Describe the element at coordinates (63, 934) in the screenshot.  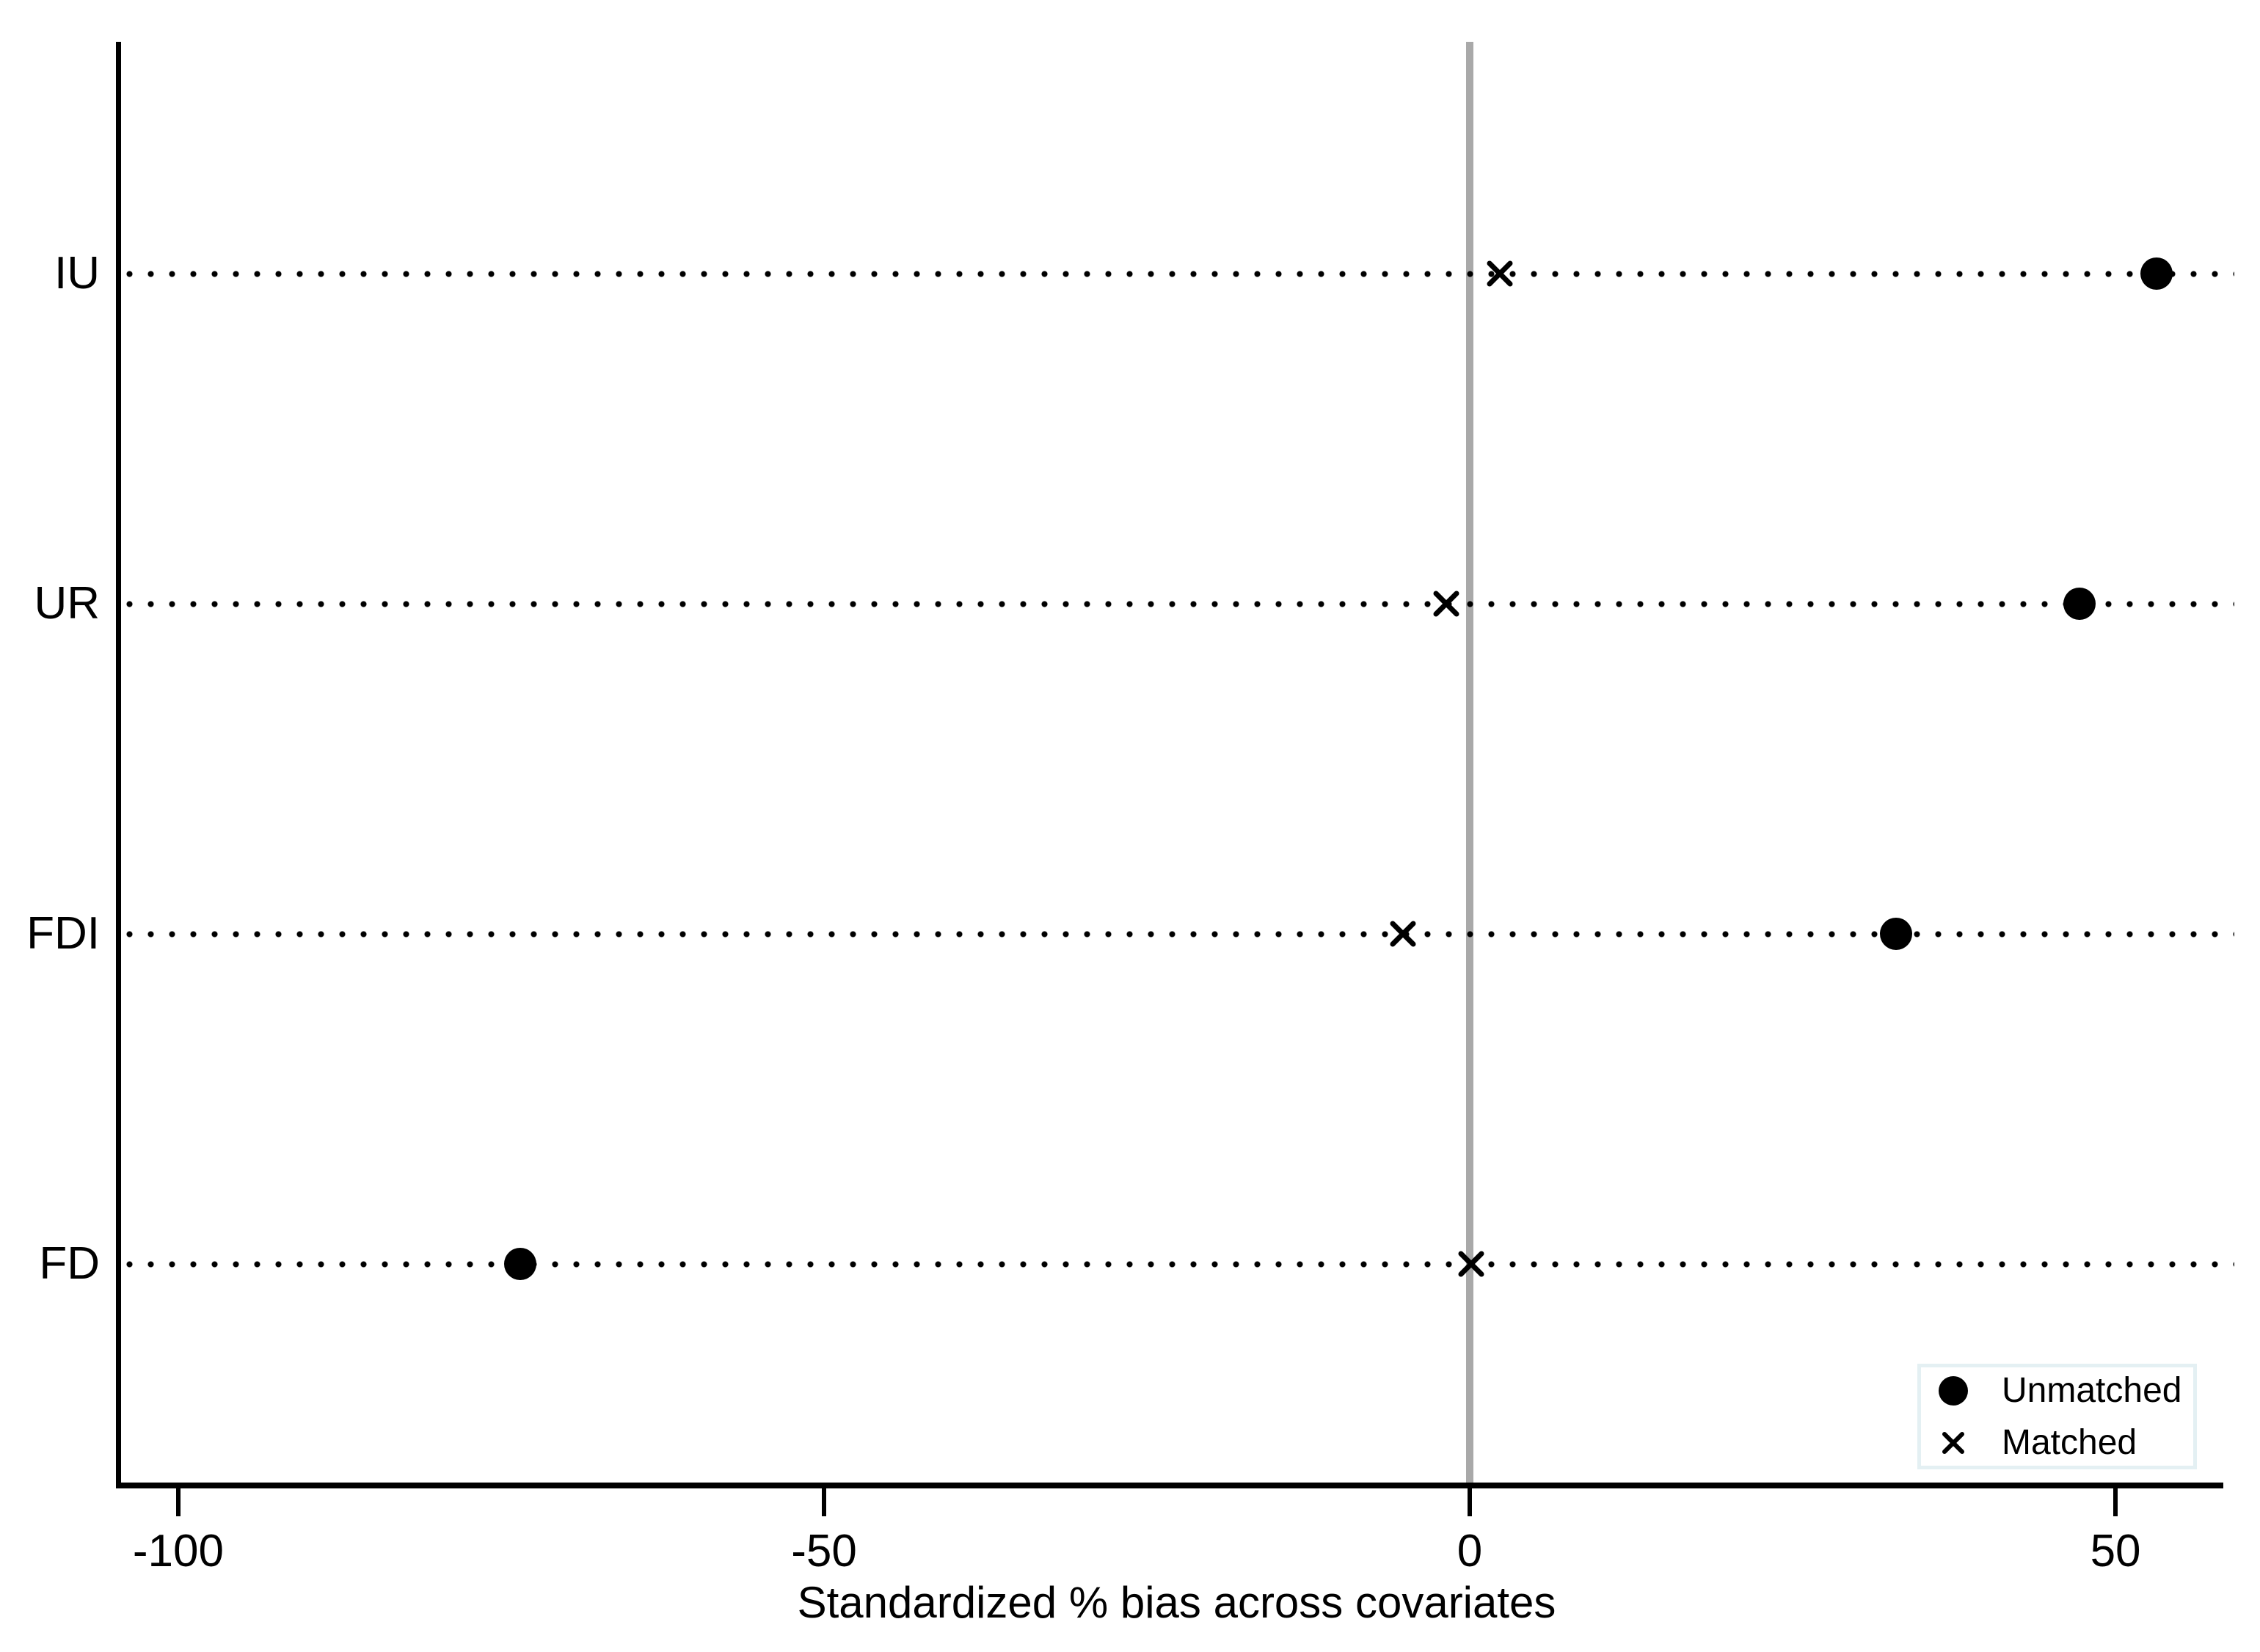
I see `category-label: FDI` at that location.